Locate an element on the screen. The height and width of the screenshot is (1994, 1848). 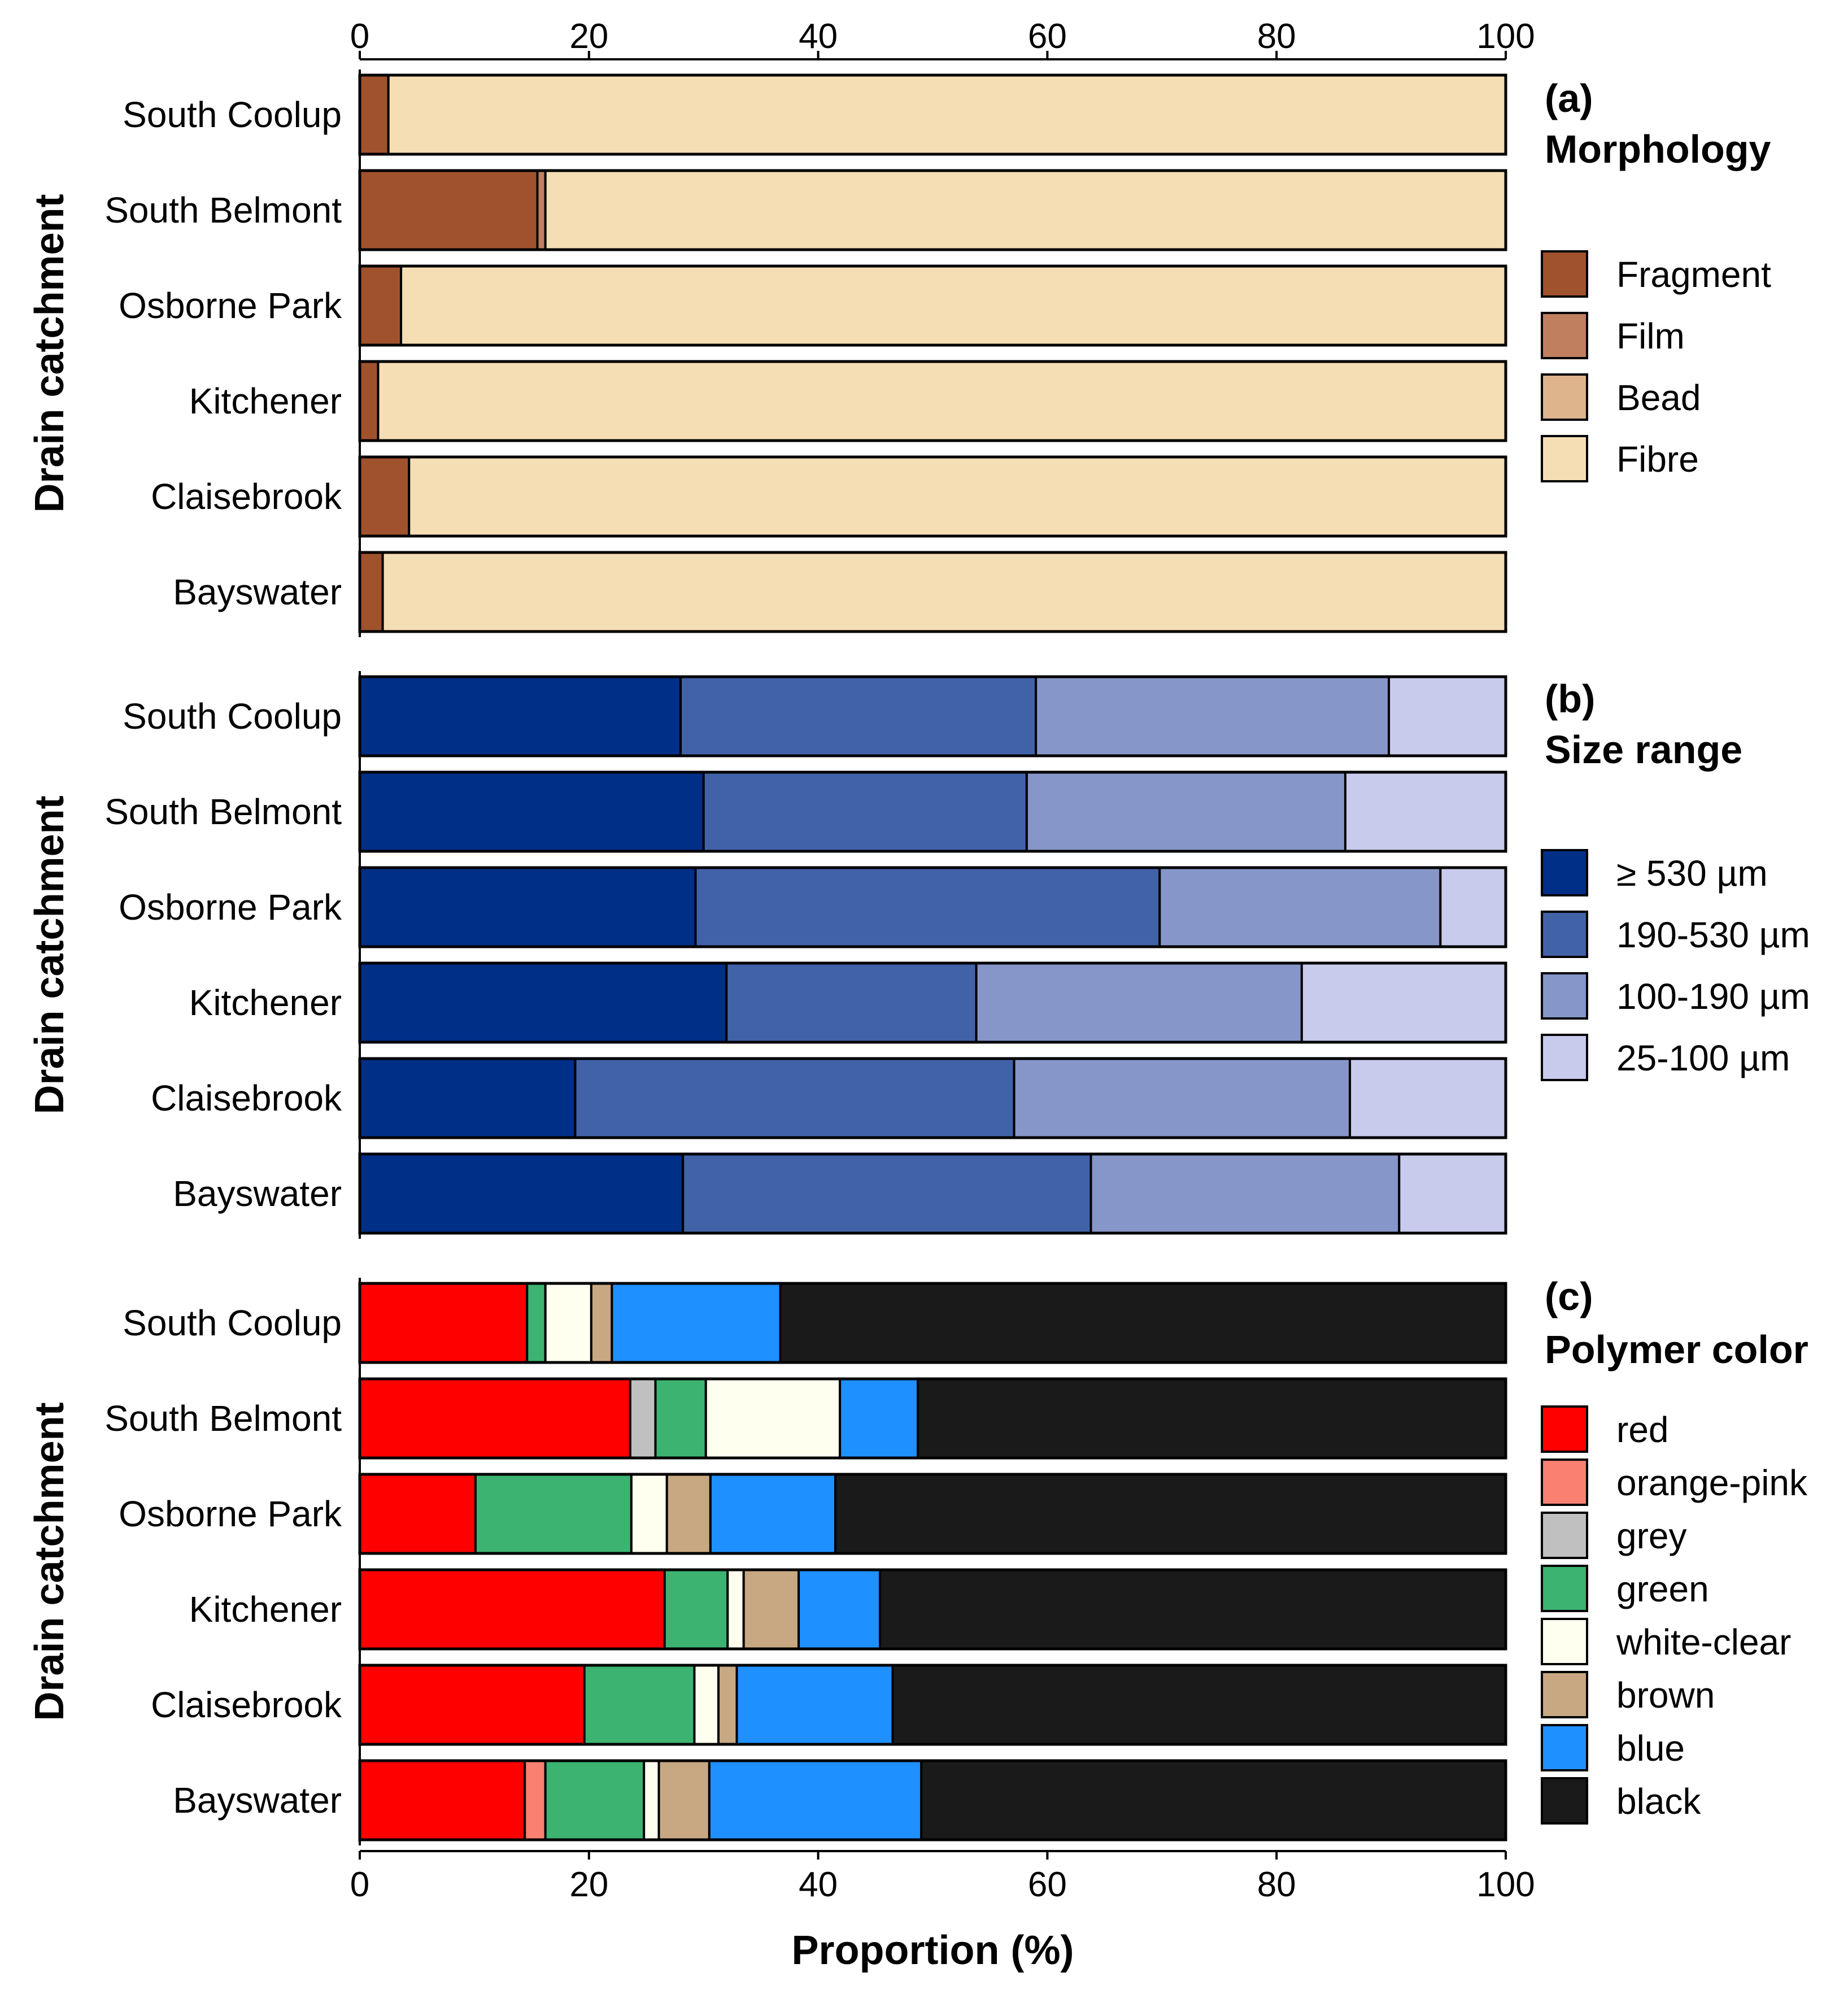
legend-label: green is located at coordinates (1663, 1589).